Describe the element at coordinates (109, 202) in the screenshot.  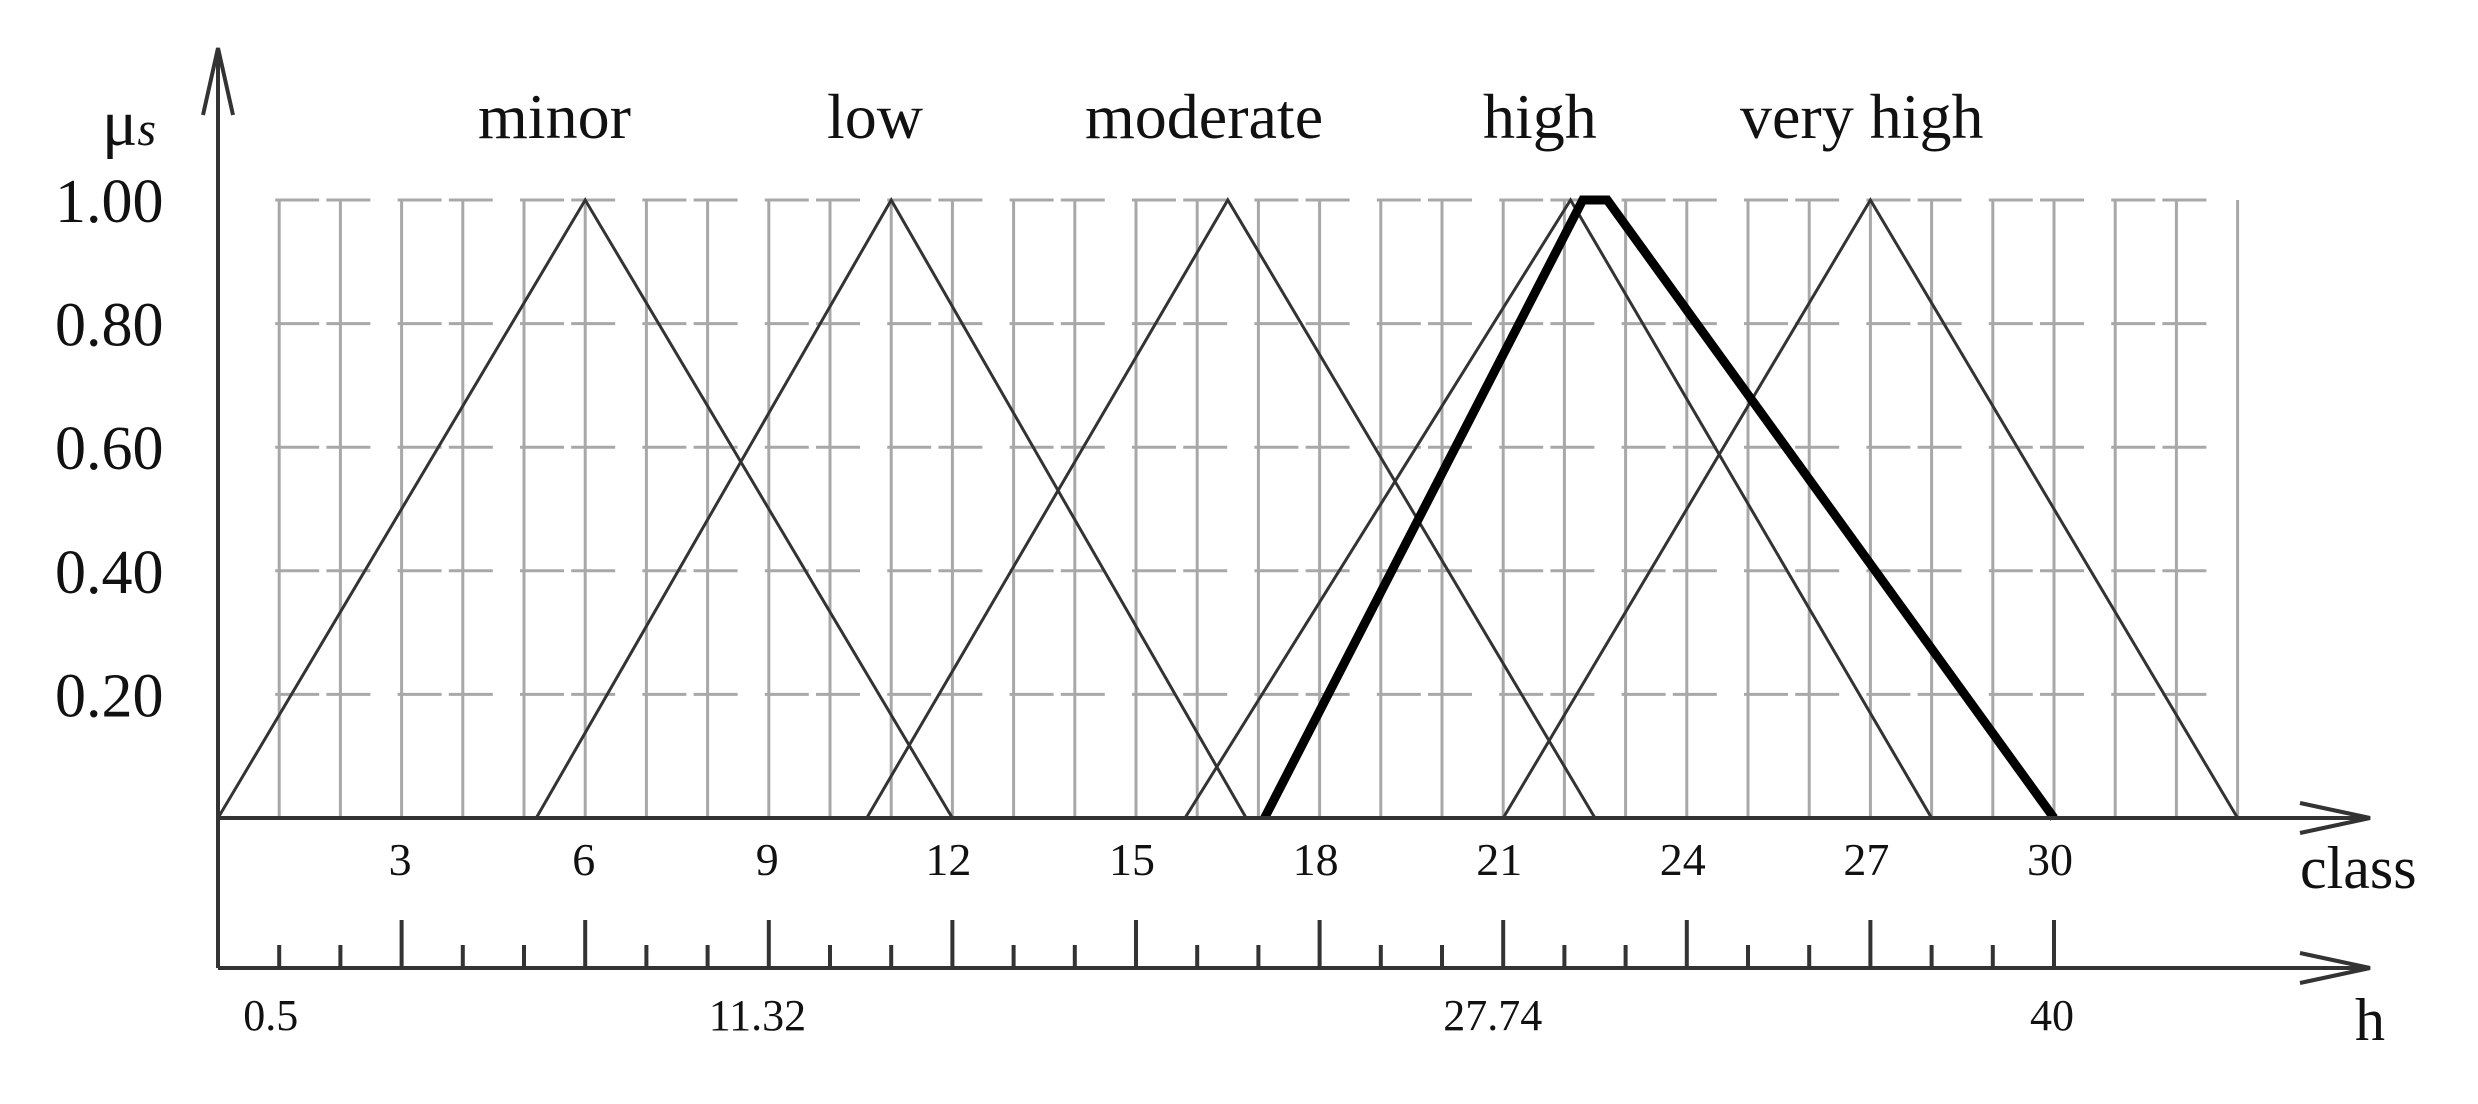
I see `y-tick-label: 1.00` at that location.